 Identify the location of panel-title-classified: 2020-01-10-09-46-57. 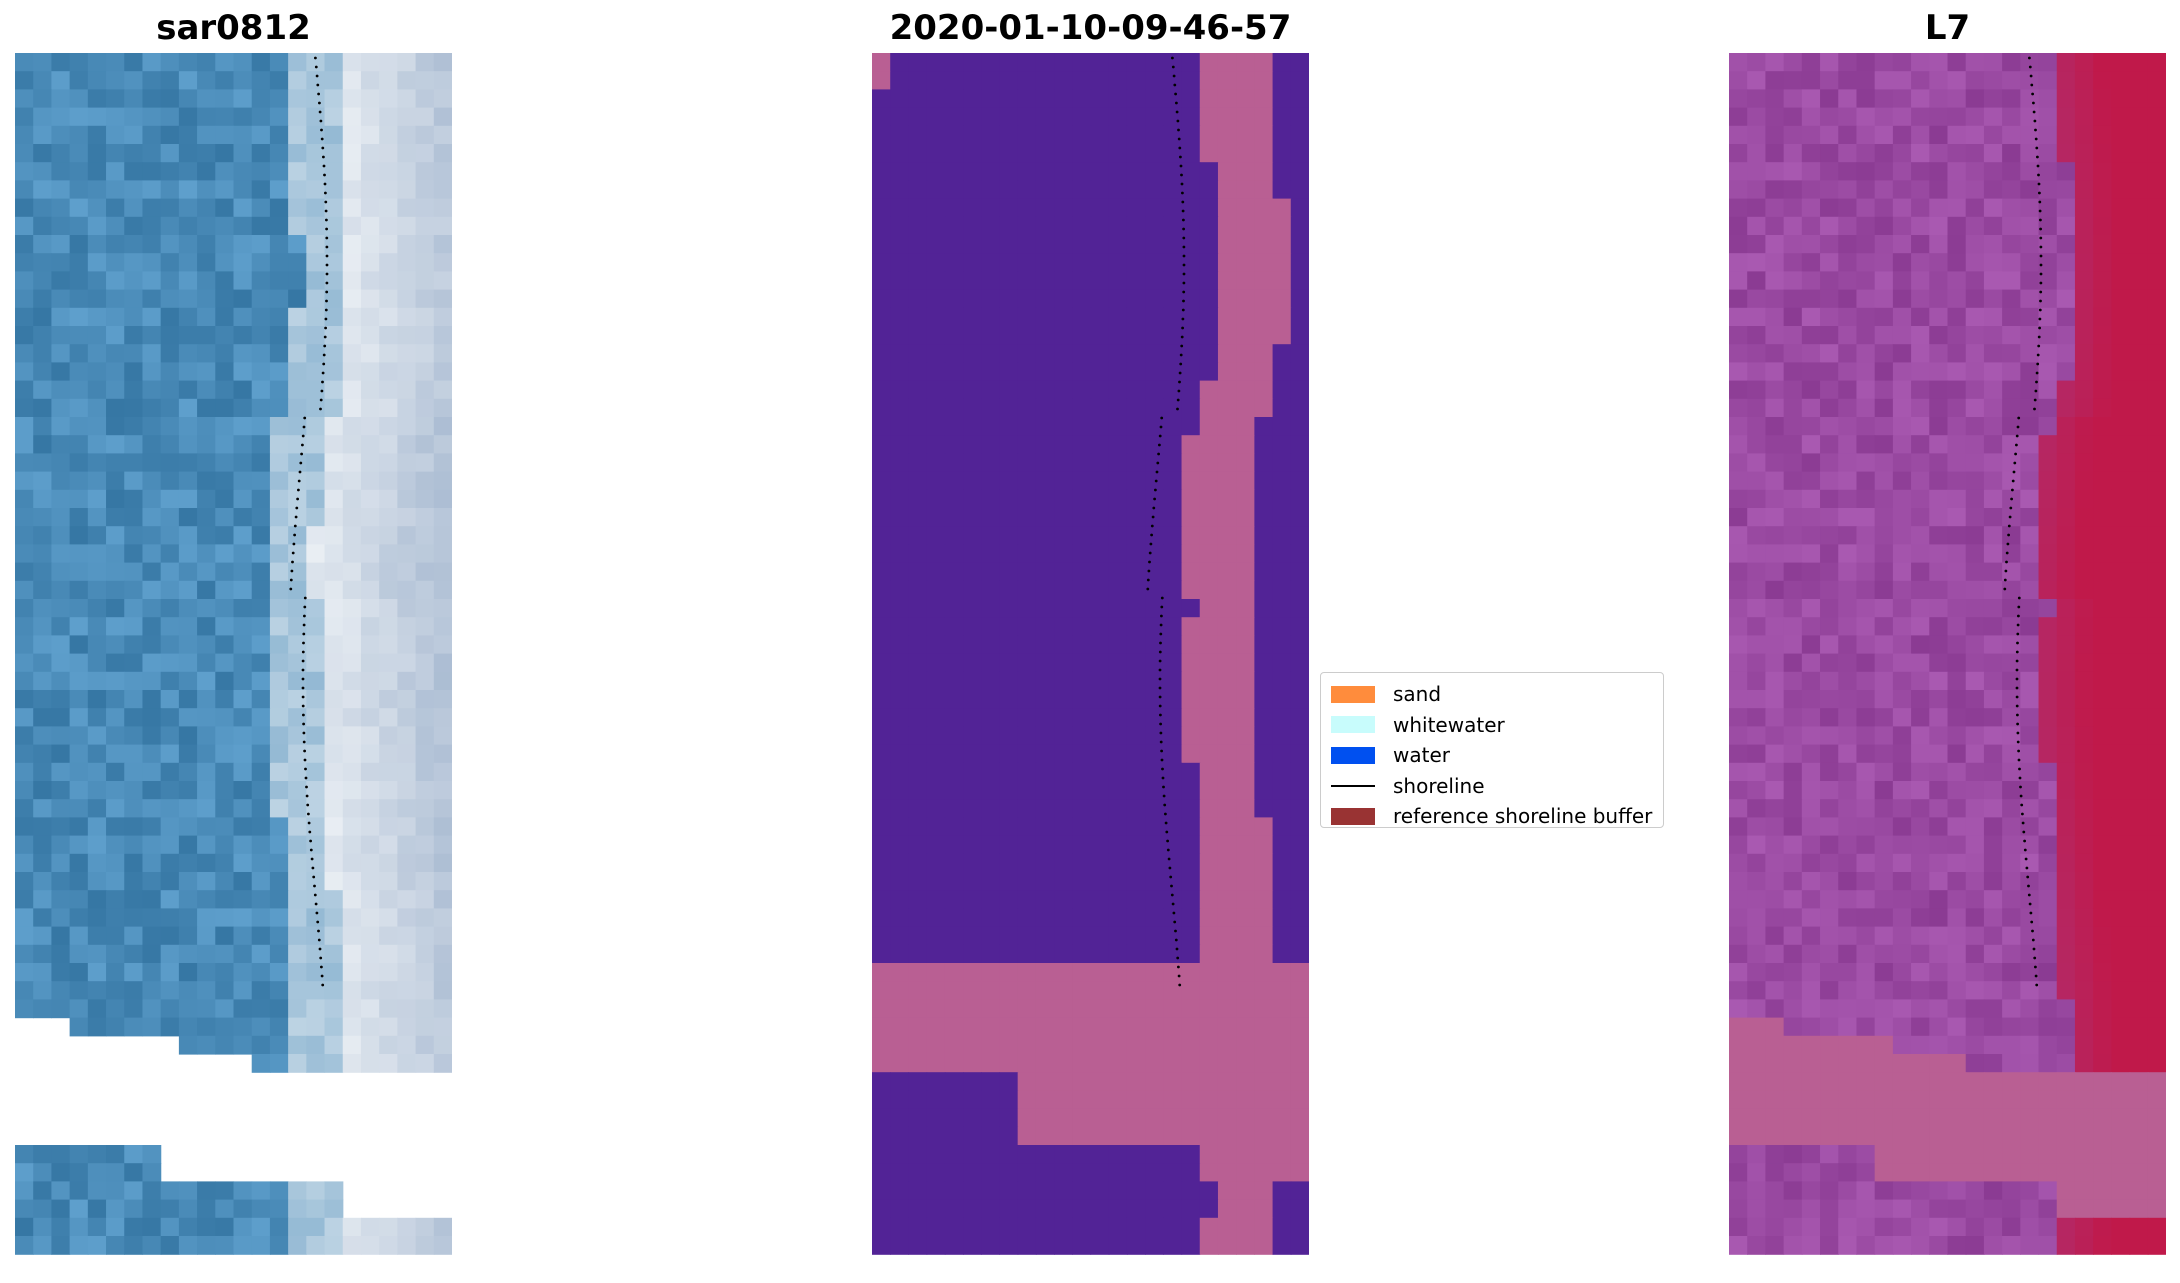
(1090, 28).